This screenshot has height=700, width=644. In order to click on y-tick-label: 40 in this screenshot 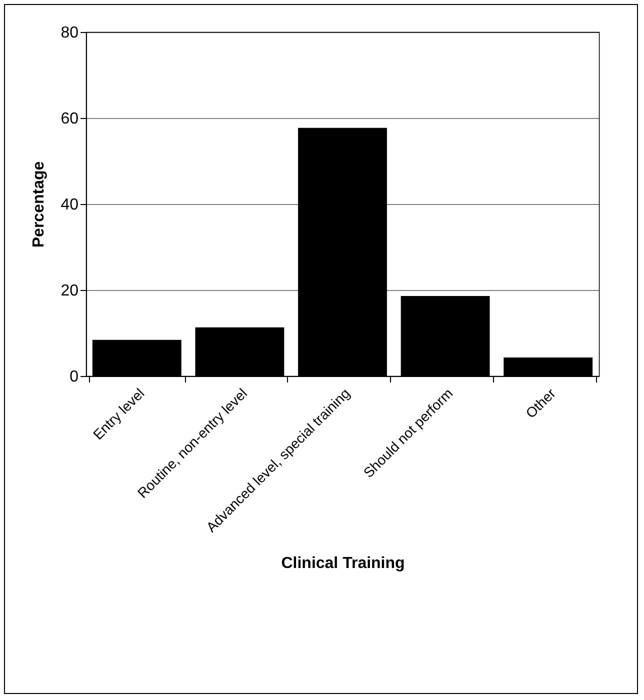, I will do `click(69, 205)`.